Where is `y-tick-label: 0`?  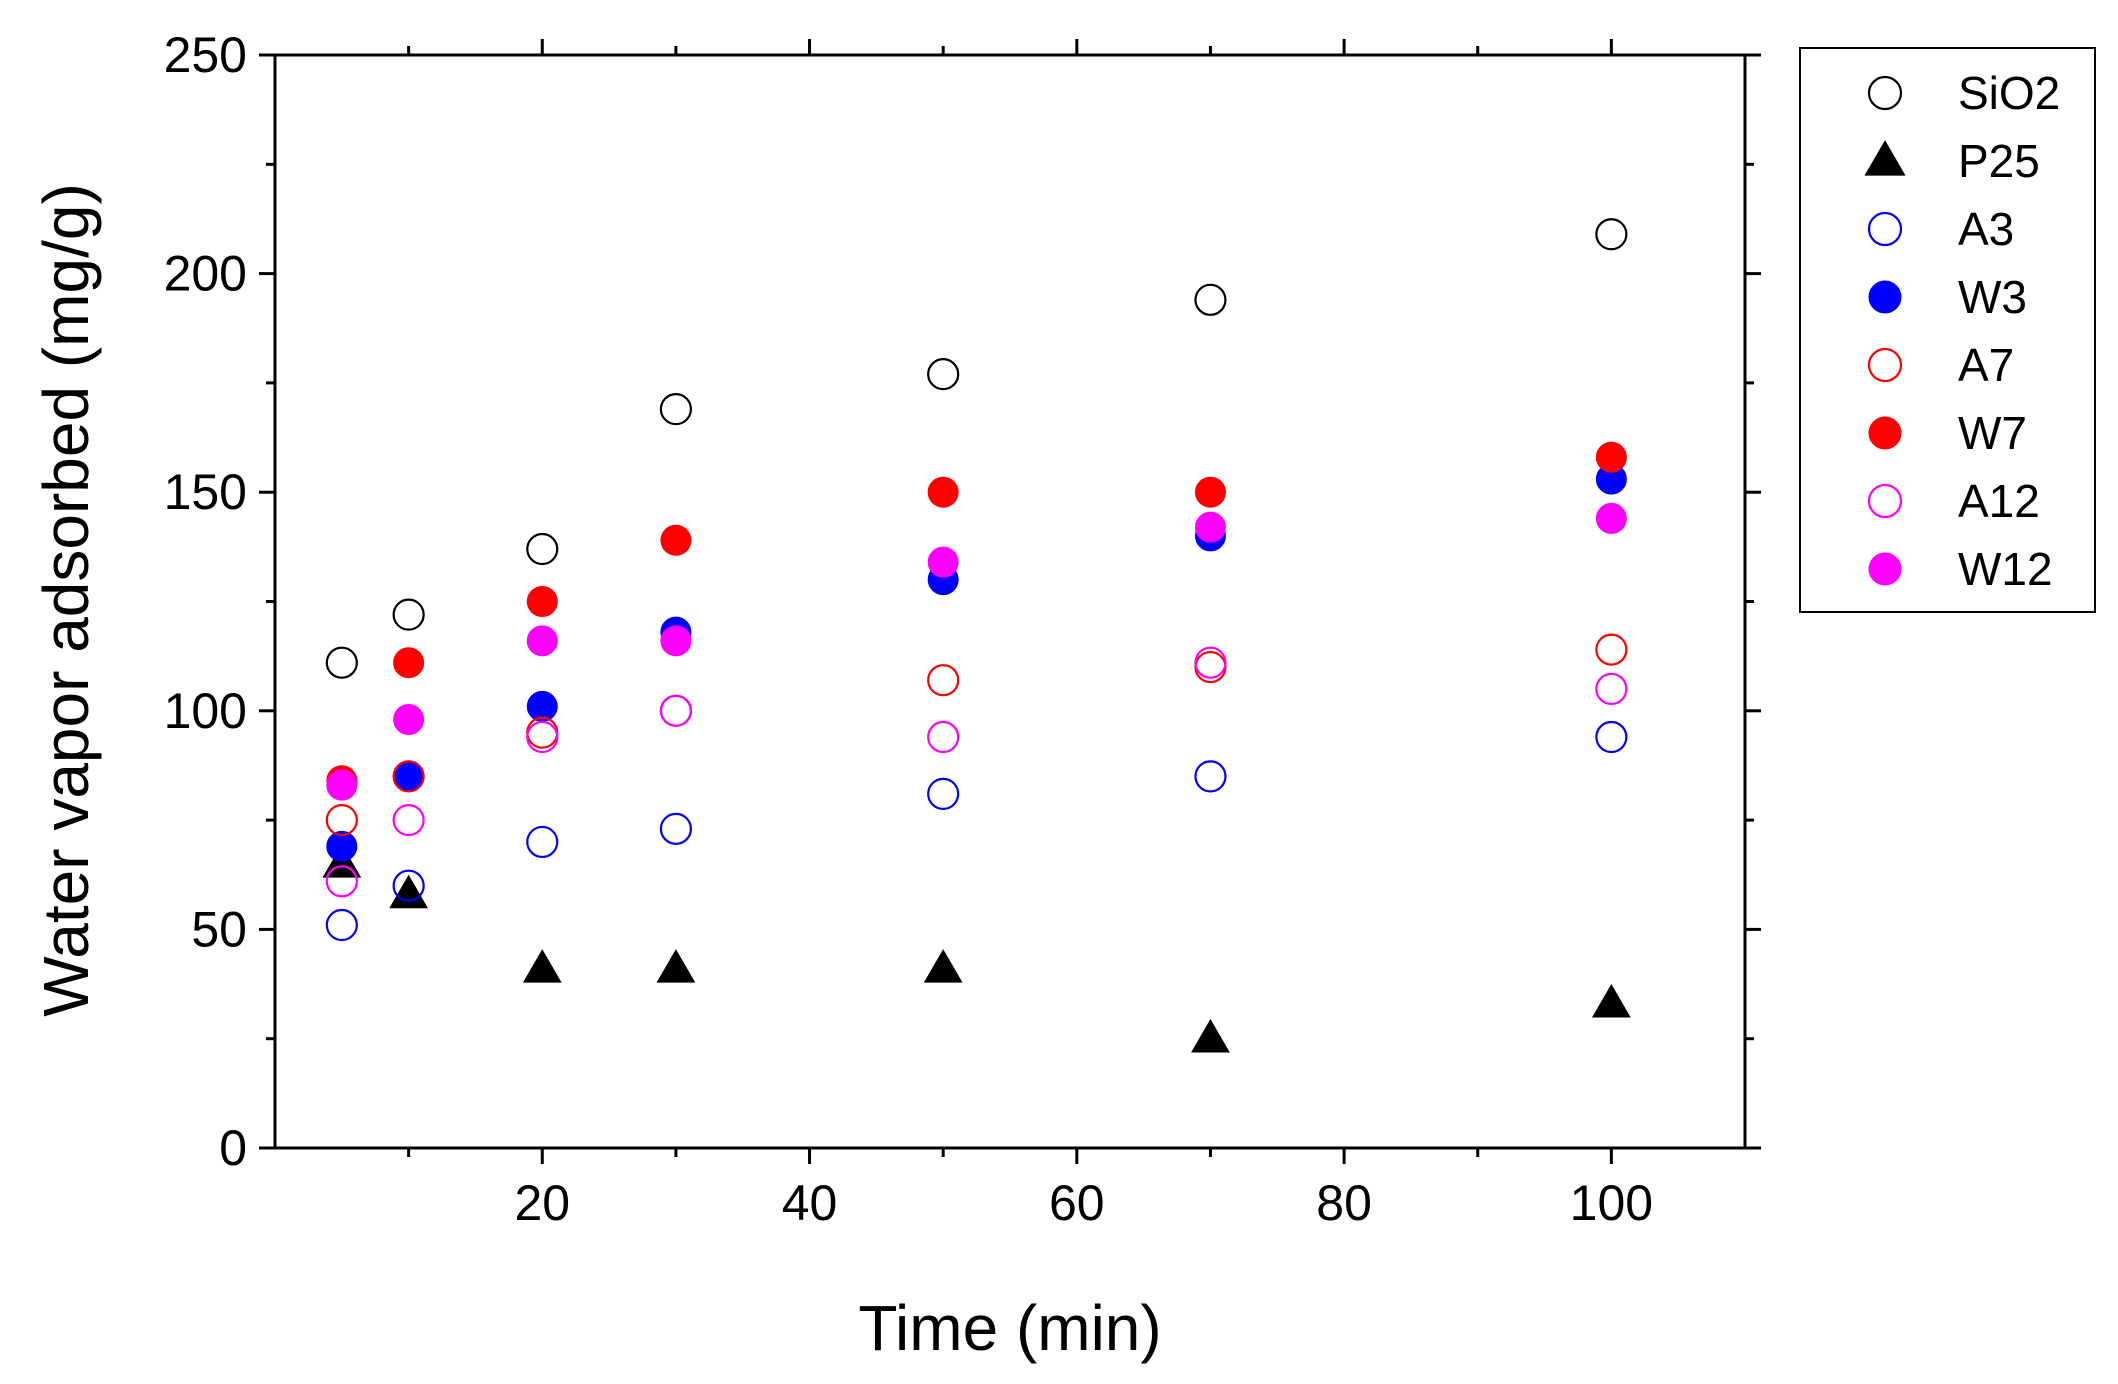 y-tick-label: 0 is located at coordinates (233, 1148).